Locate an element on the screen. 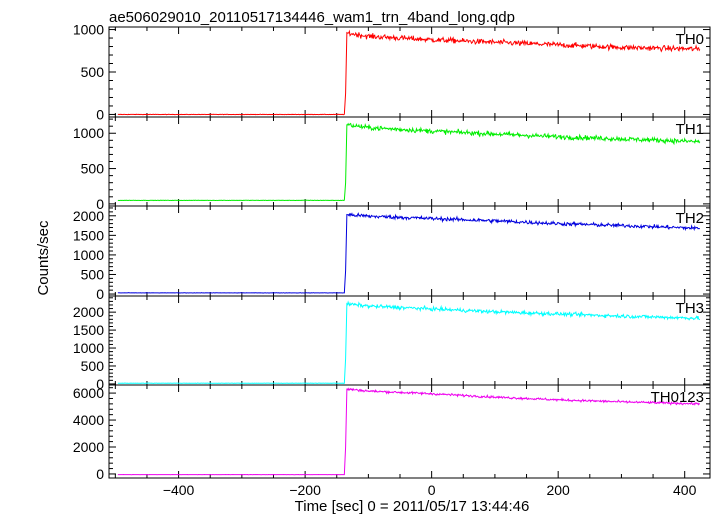  panel-label: TH1 is located at coordinates (690, 129).